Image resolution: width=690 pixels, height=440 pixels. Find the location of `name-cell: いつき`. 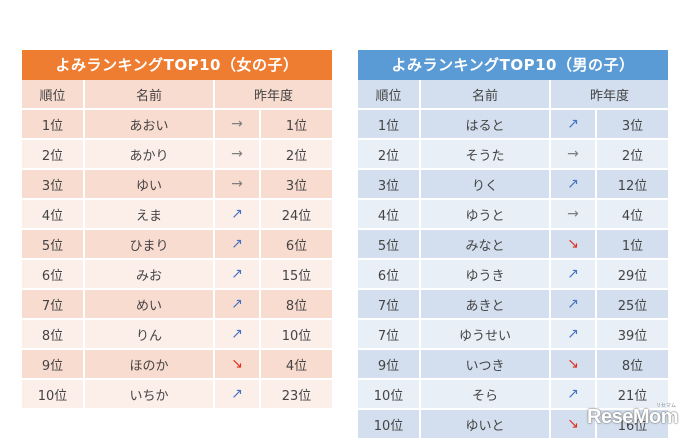

name-cell: いつき is located at coordinates (485, 364).